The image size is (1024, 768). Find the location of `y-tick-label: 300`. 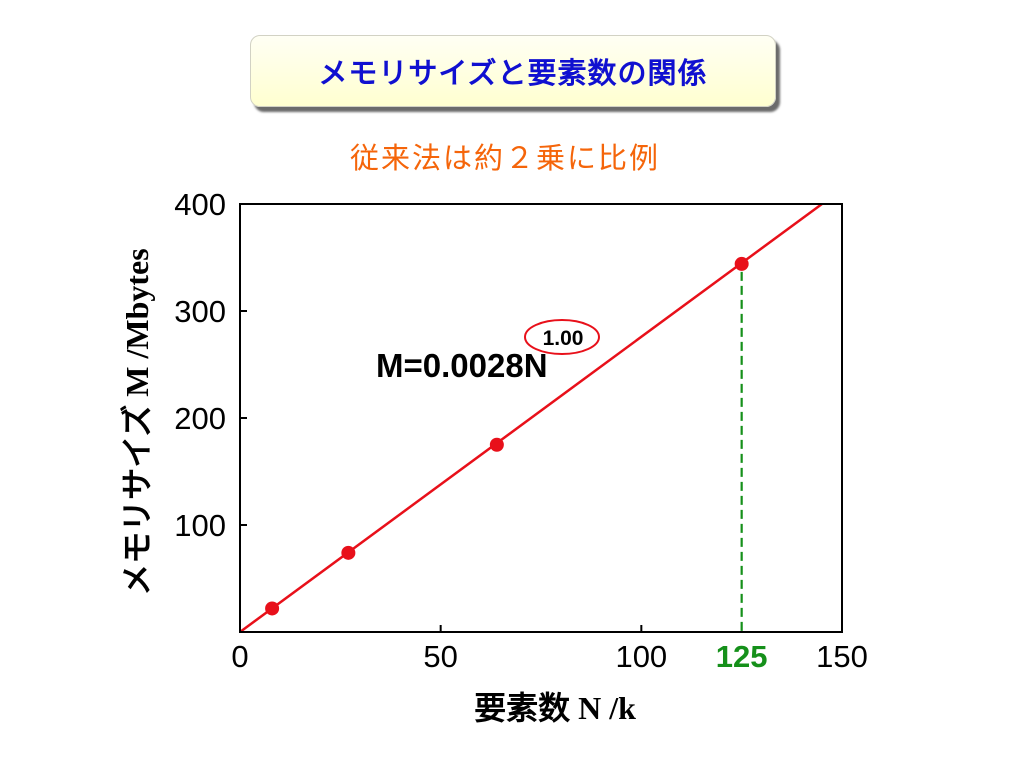

y-tick-label: 300 is located at coordinates (200, 311).